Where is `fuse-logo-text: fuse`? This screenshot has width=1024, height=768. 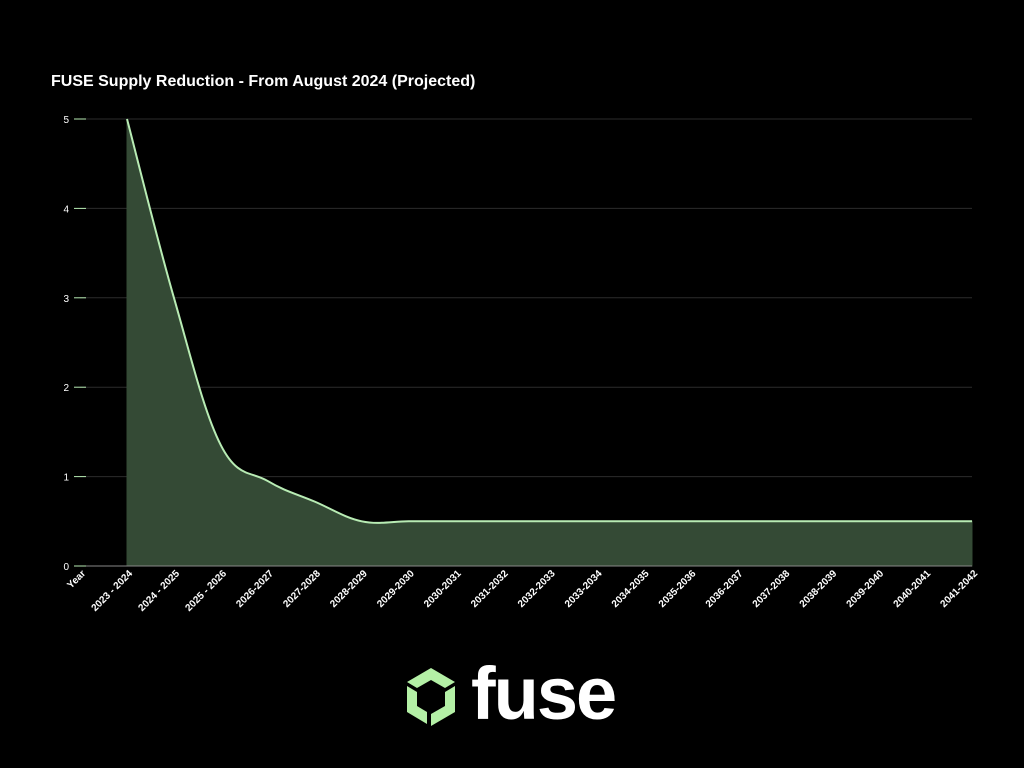 fuse-logo-text: fuse is located at coordinates (544, 693).